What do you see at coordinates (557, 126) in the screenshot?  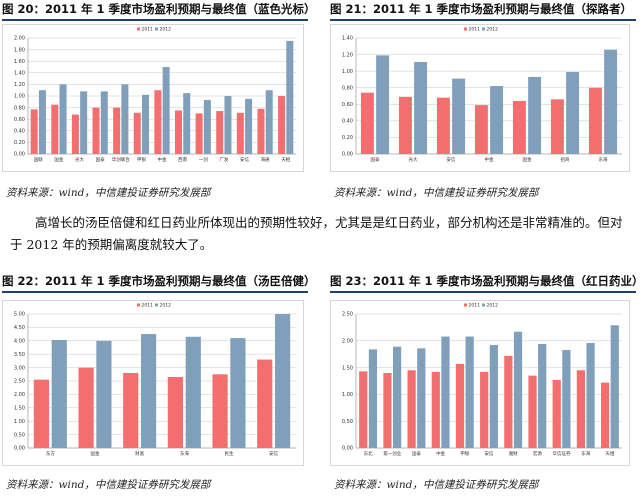 I see `bar-2011-招商` at bounding box center [557, 126].